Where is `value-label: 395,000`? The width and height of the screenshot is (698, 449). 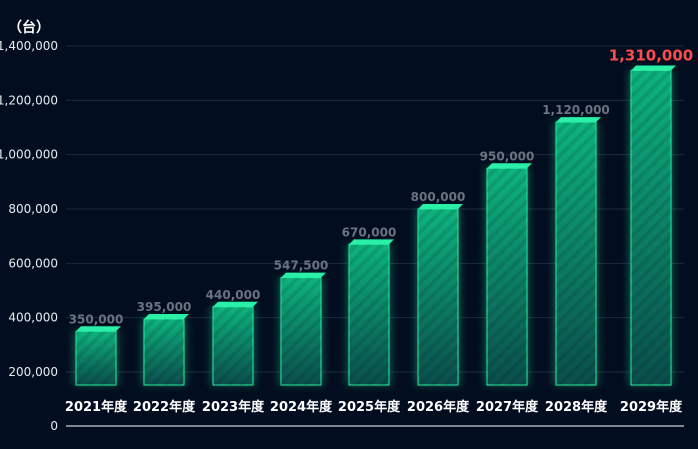 value-label: 395,000 is located at coordinates (164, 307).